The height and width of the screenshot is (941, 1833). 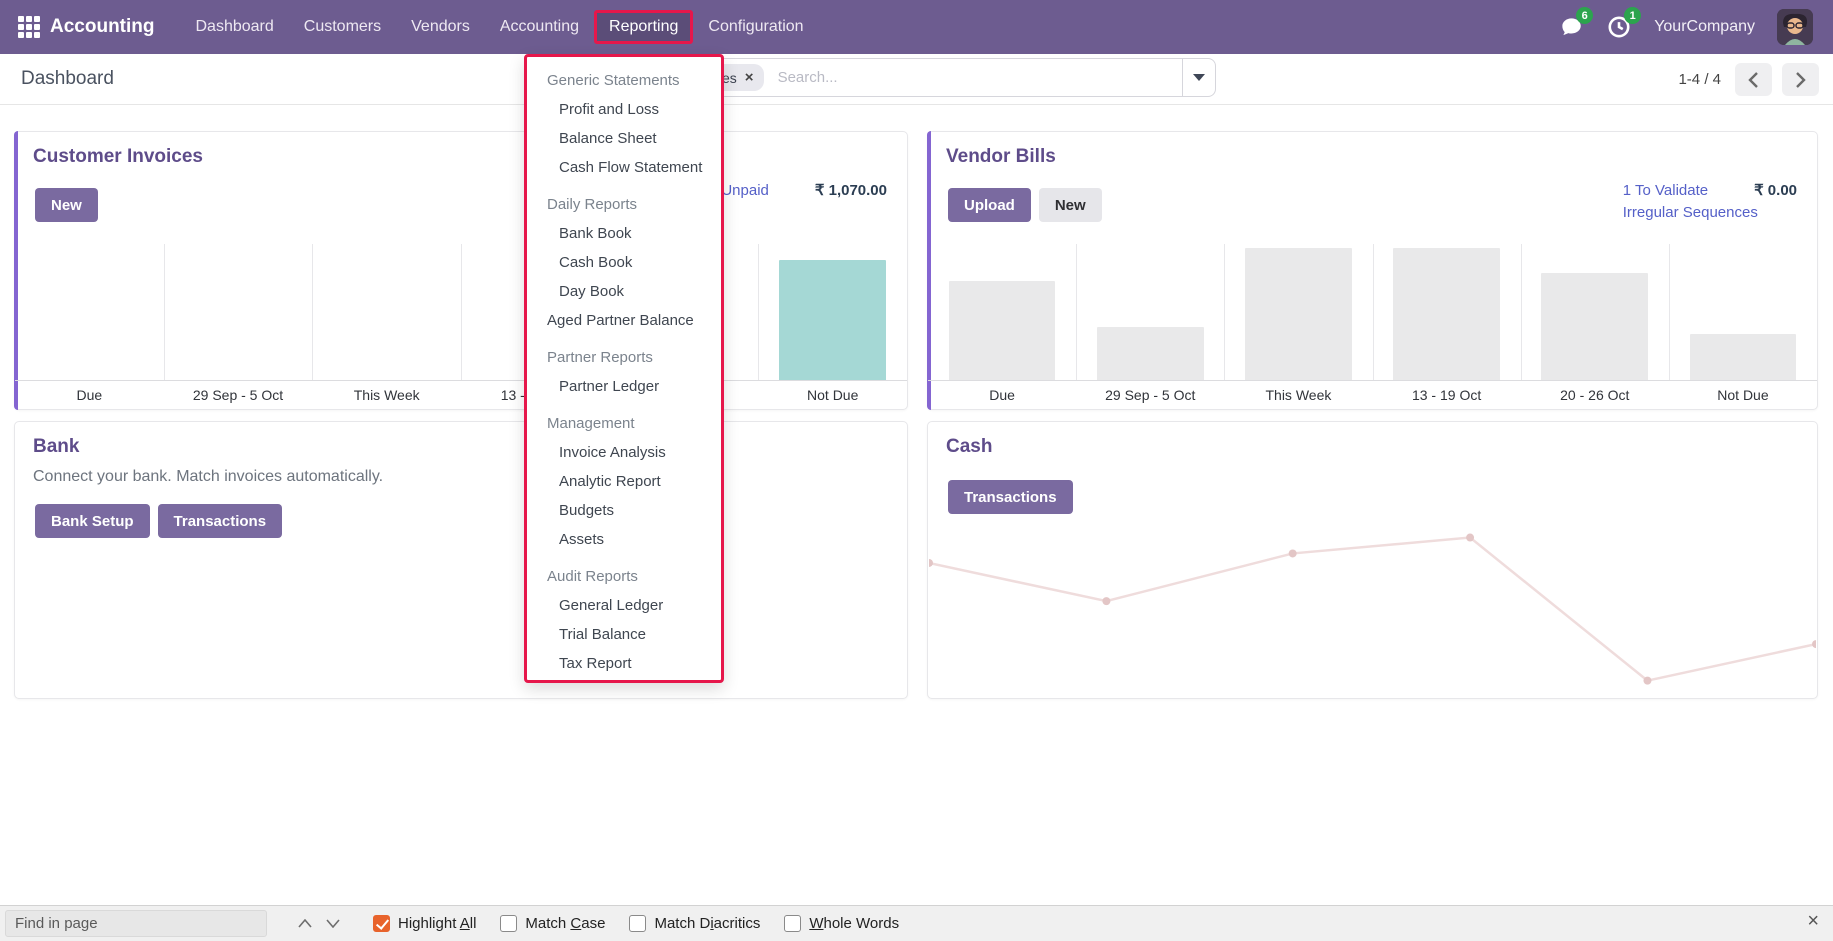 I want to click on find-previous-button, so click(x=305, y=923).